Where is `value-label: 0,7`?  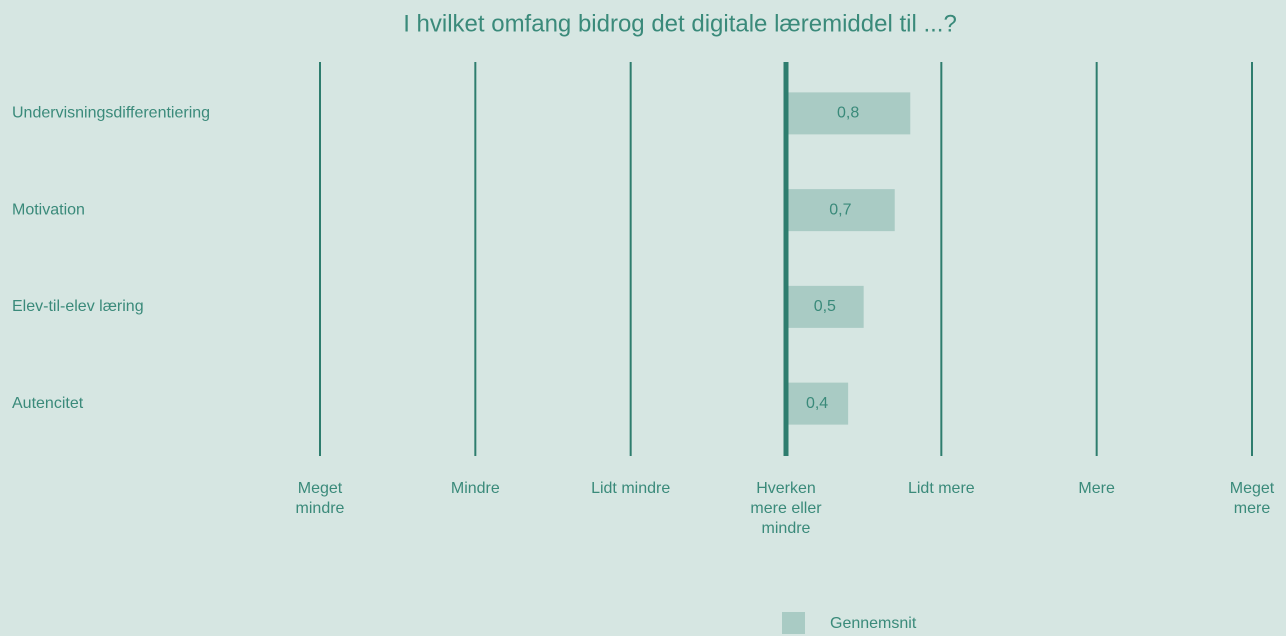
value-label: 0,7 is located at coordinates (840, 209).